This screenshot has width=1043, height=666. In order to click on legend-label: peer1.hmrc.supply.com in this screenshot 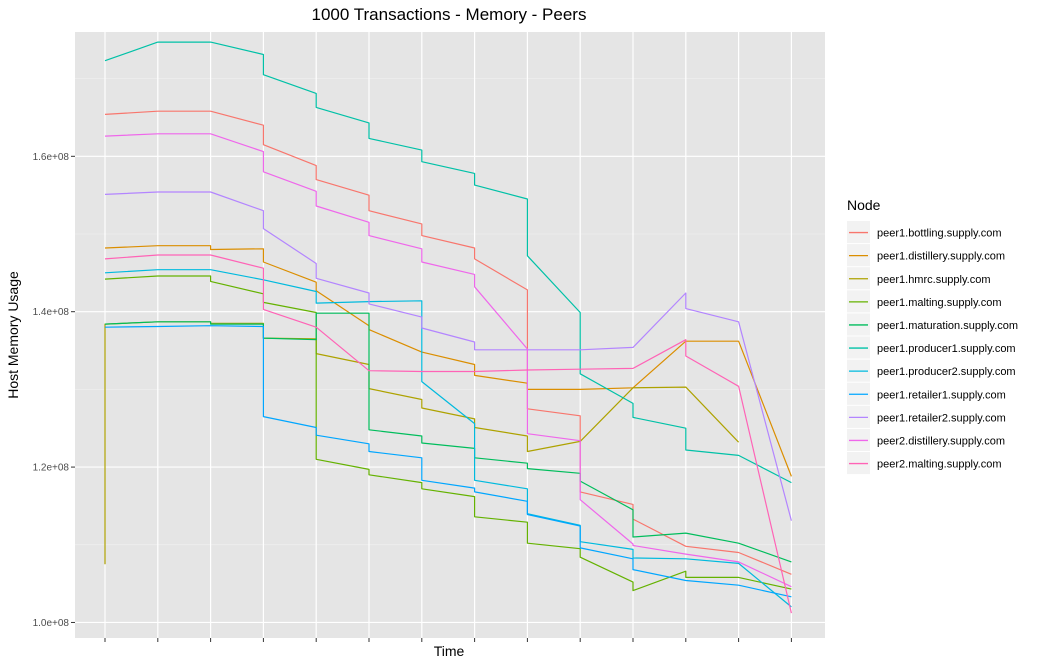, I will do `click(934, 280)`.